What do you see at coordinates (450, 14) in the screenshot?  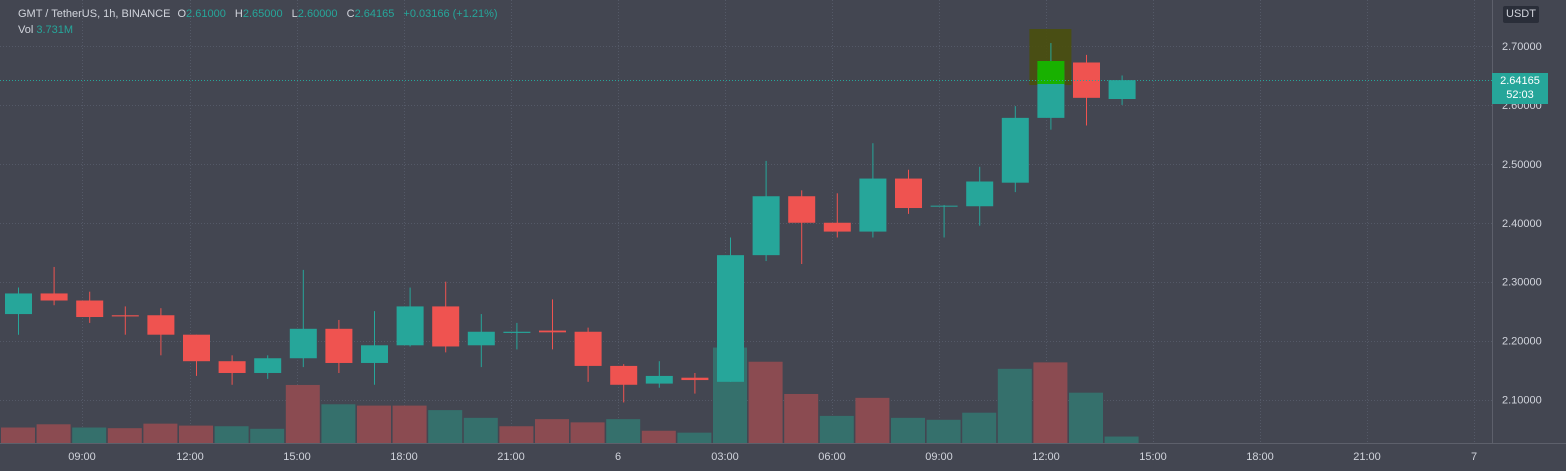 I see `change-value: +0.03166 (+1.21%)` at bounding box center [450, 14].